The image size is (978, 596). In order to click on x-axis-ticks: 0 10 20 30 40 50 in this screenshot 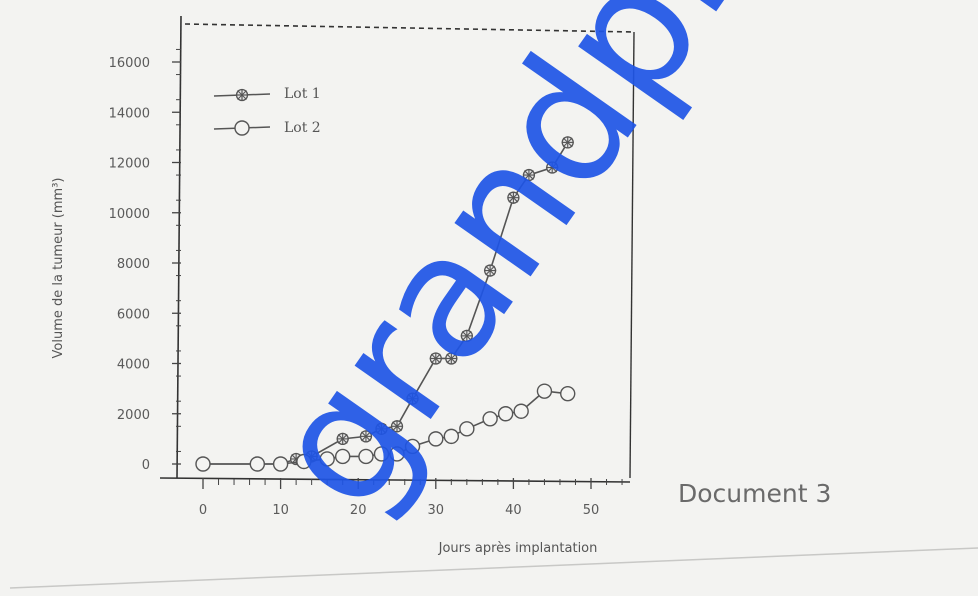, I will do `click(411, 498)`.